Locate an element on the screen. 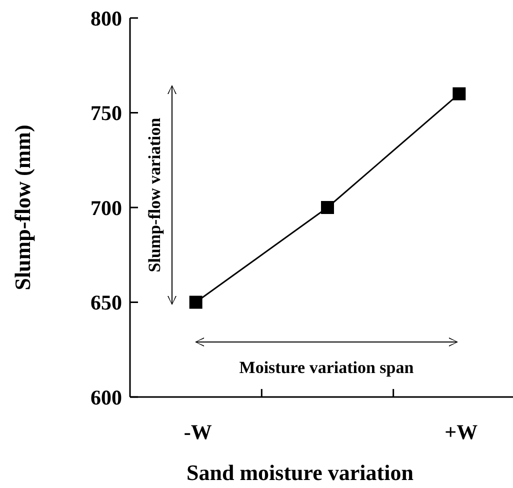 The height and width of the screenshot is (488, 513). y-tick-label: 750 is located at coordinates (106, 113).